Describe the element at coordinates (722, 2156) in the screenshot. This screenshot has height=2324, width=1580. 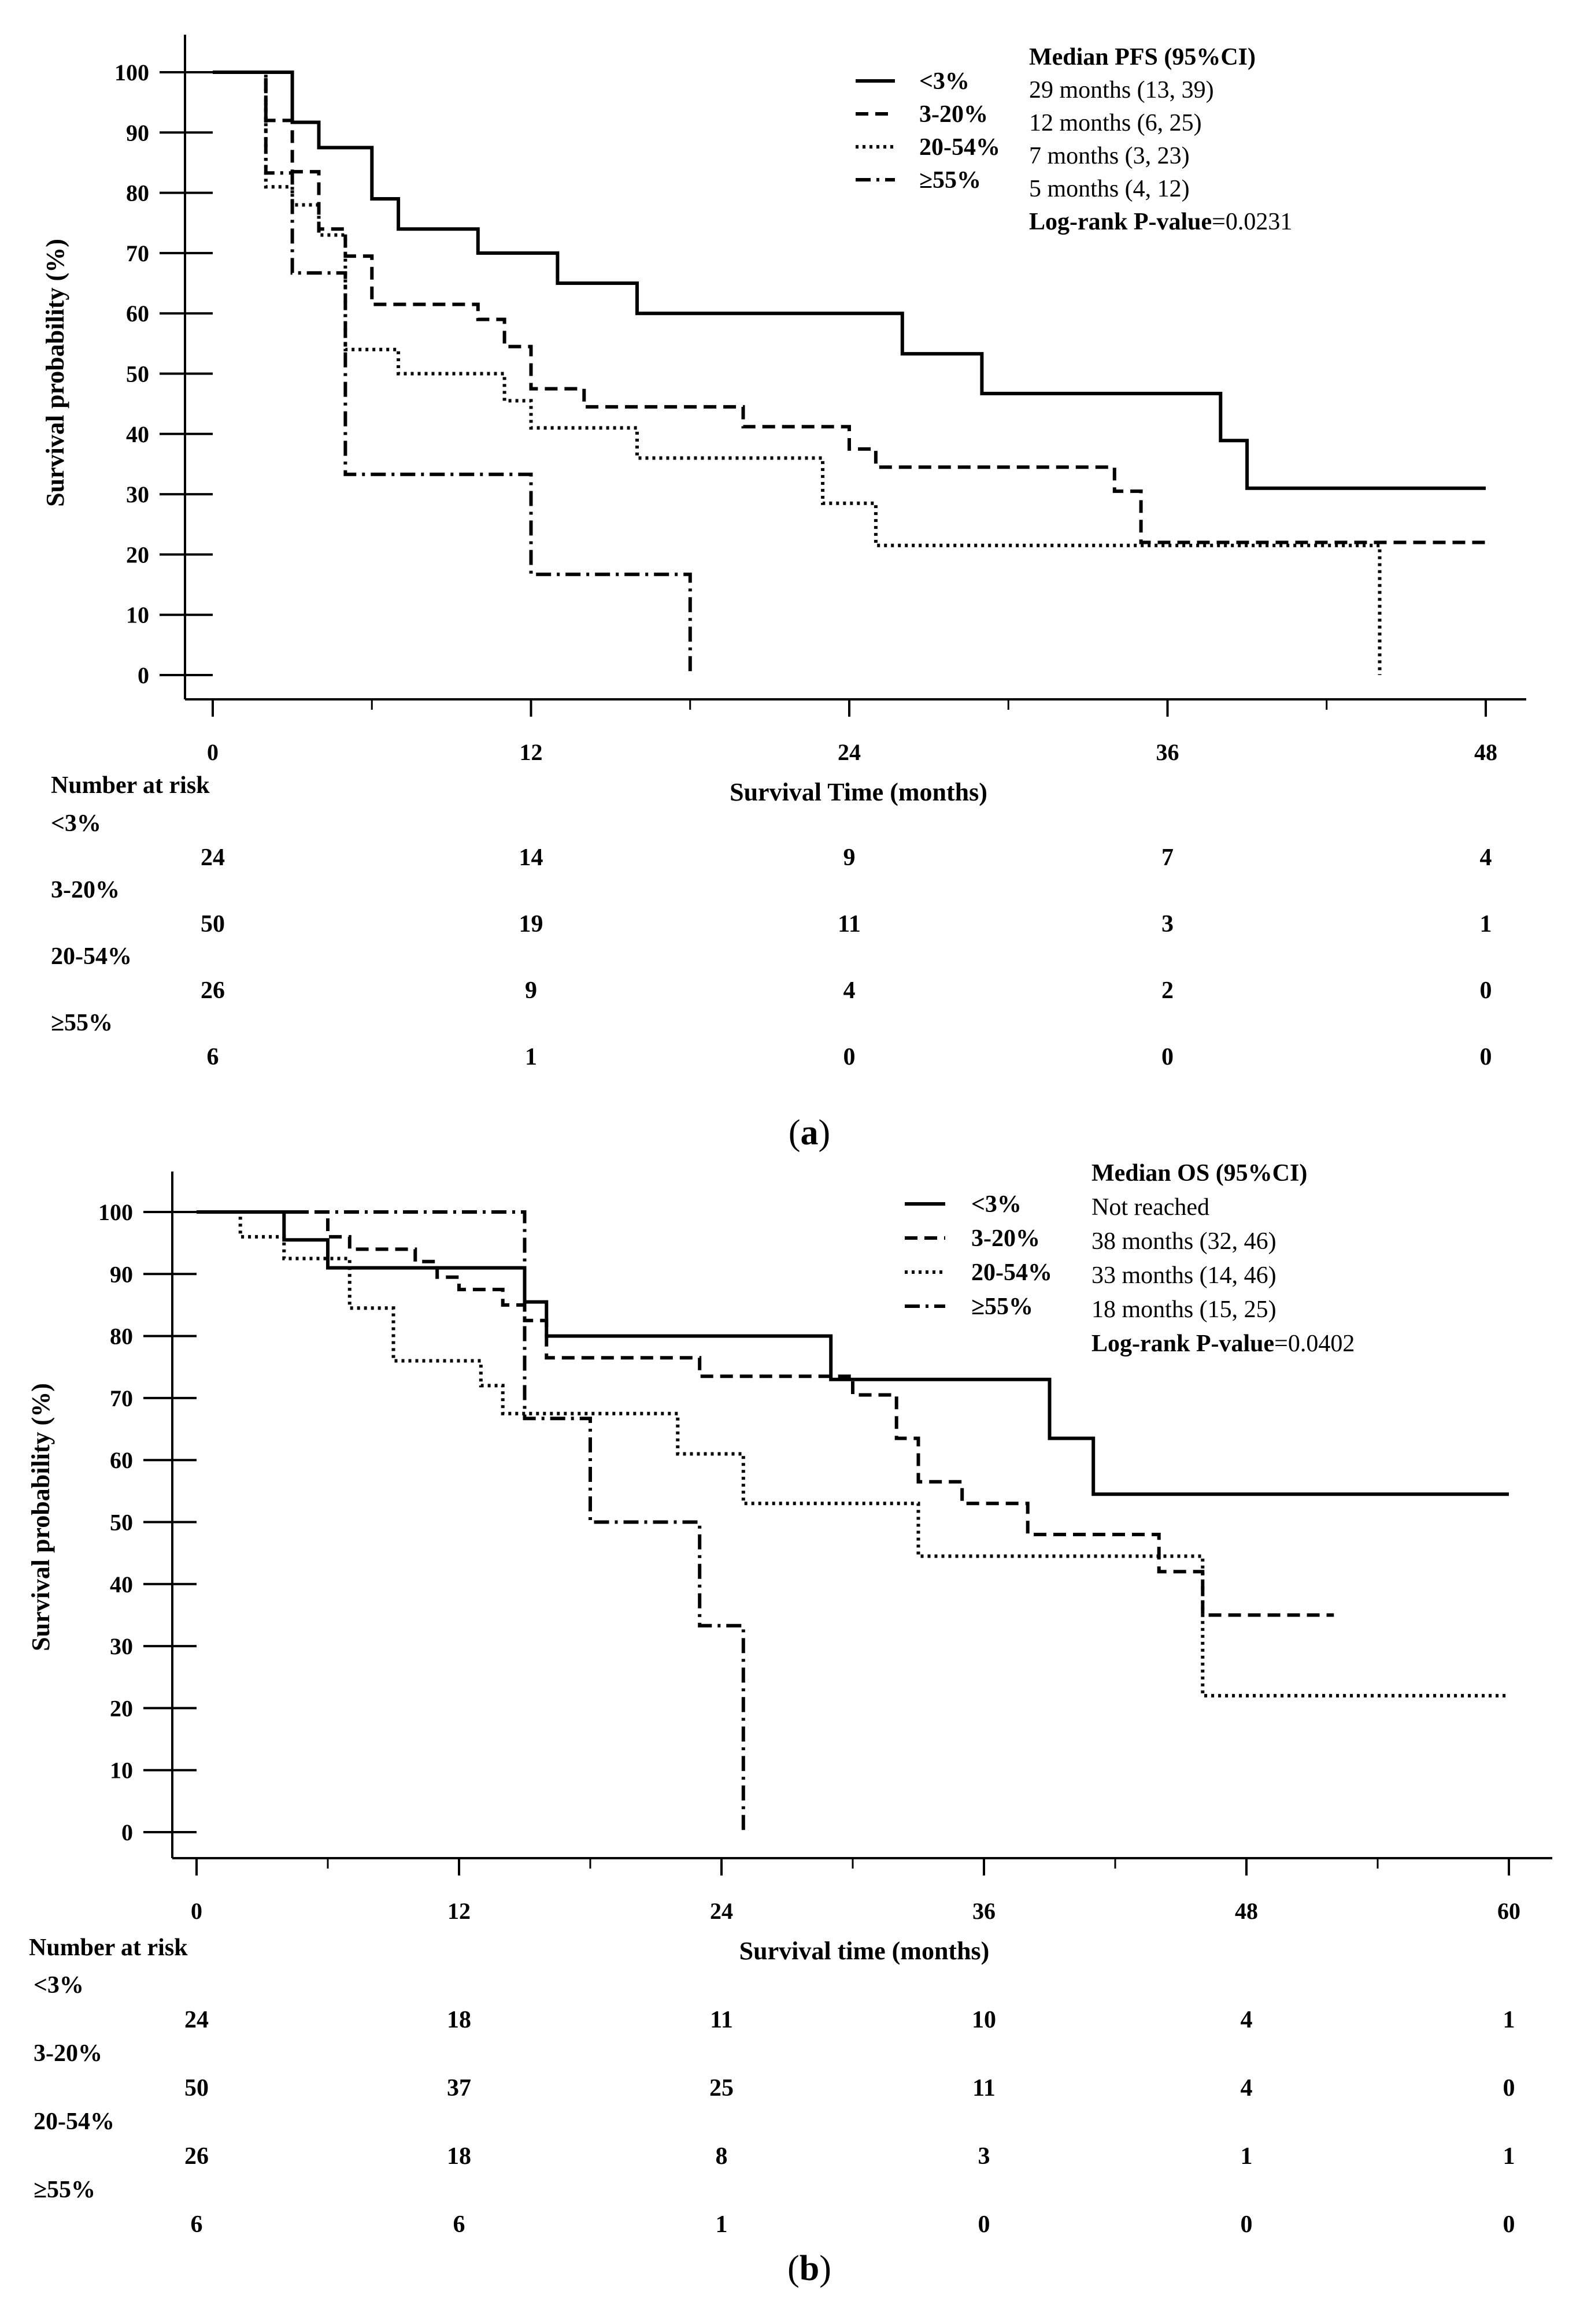
I see `risk-count: 8` at that location.